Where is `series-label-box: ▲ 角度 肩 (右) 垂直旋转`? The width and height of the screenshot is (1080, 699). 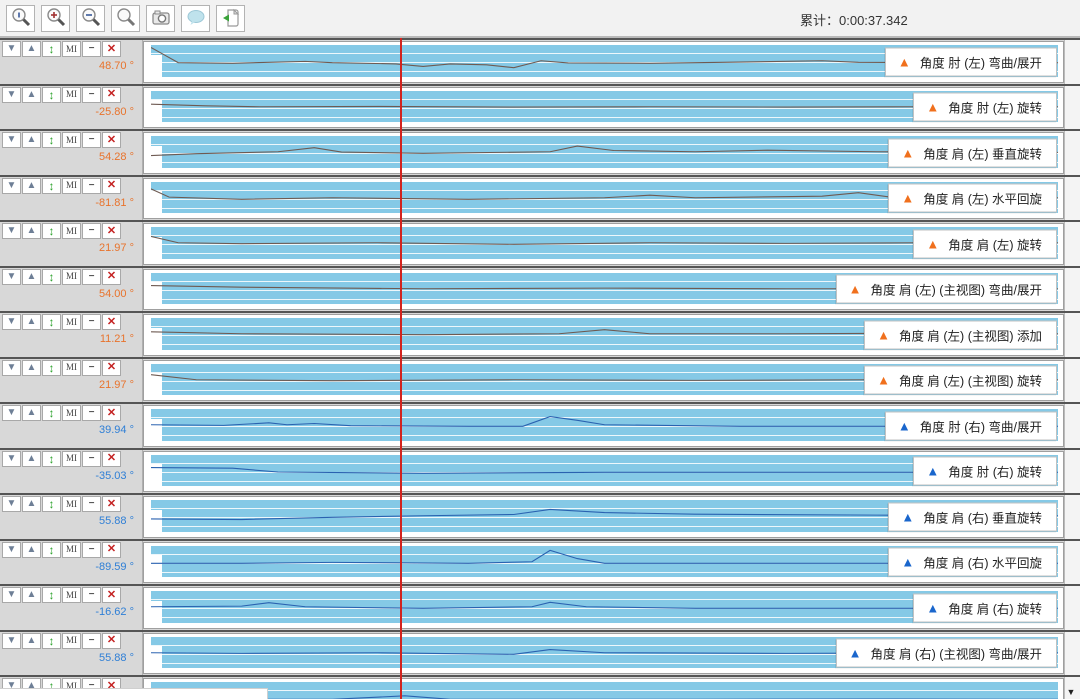 series-label-box: ▲ 角度 肩 (右) 垂直旋转 is located at coordinates (972, 517).